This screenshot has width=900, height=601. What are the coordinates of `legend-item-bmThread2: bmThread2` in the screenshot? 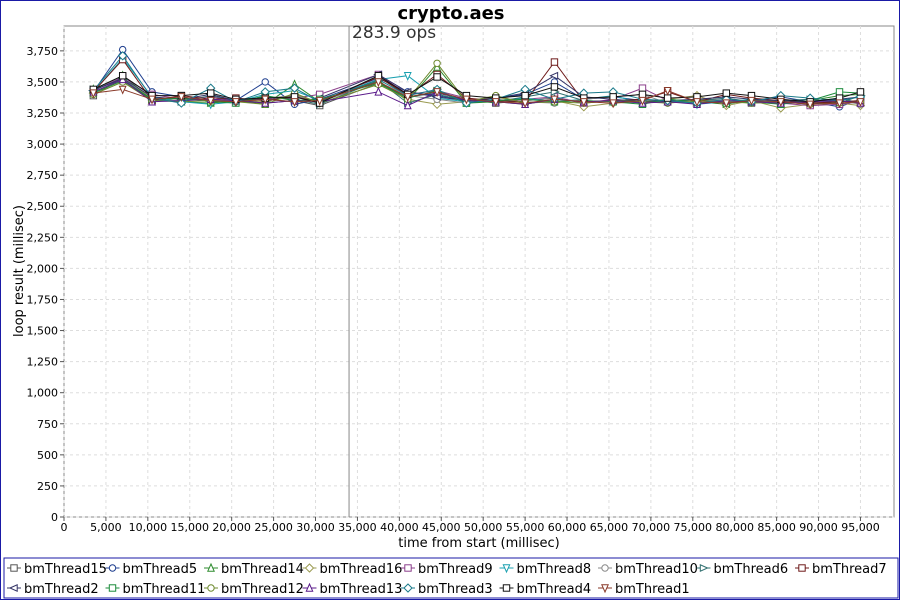 It's located at (53, 589).